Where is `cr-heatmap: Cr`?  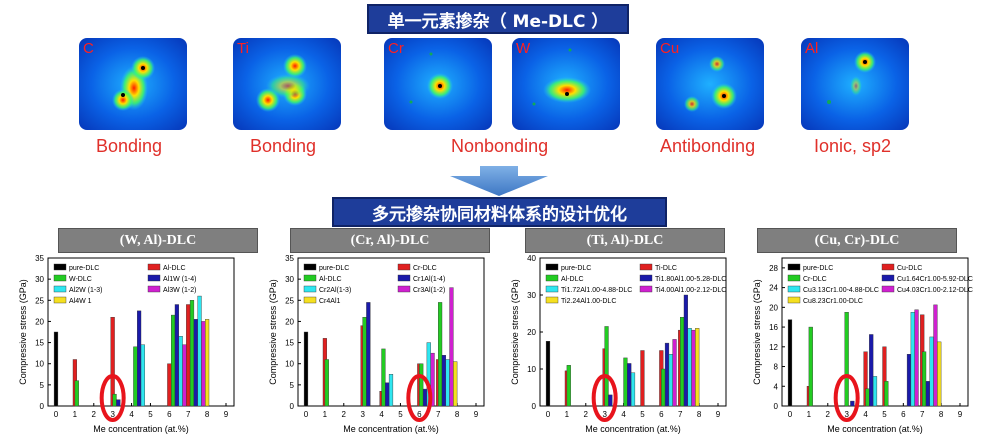
cr-heatmap: Cr is located at coordinates (438, 84).